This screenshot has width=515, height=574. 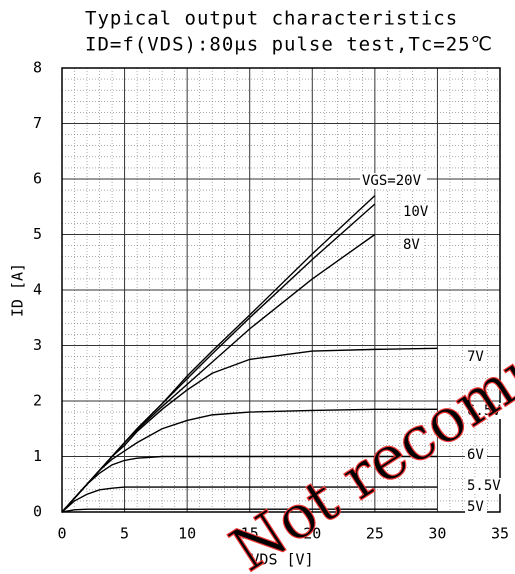 What do you see at coordinates (281, 560) in the screenshot?
I see `x-axis-label: VDS [V]` at bounding box center [281, 560].